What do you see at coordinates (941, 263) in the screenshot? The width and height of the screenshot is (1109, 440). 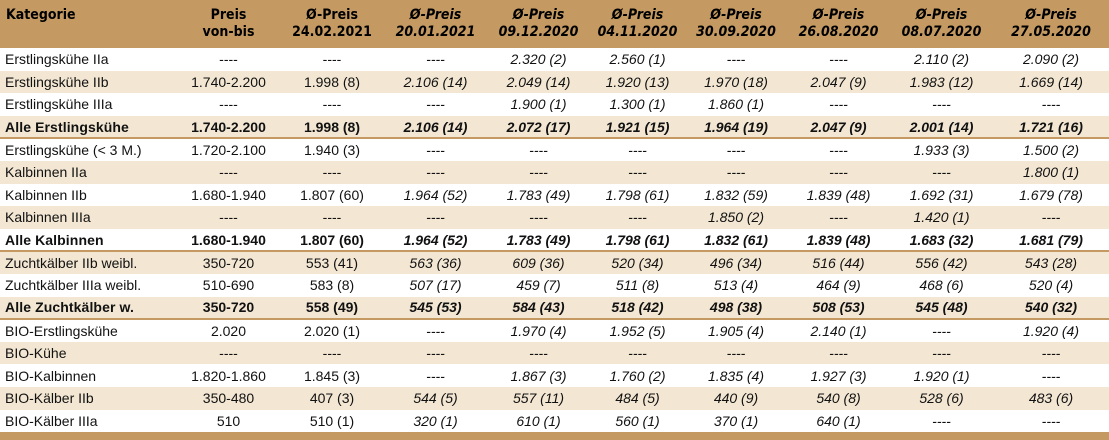 I see `avg-price-cell: 556 (42)` at bounding box center [941, 263].